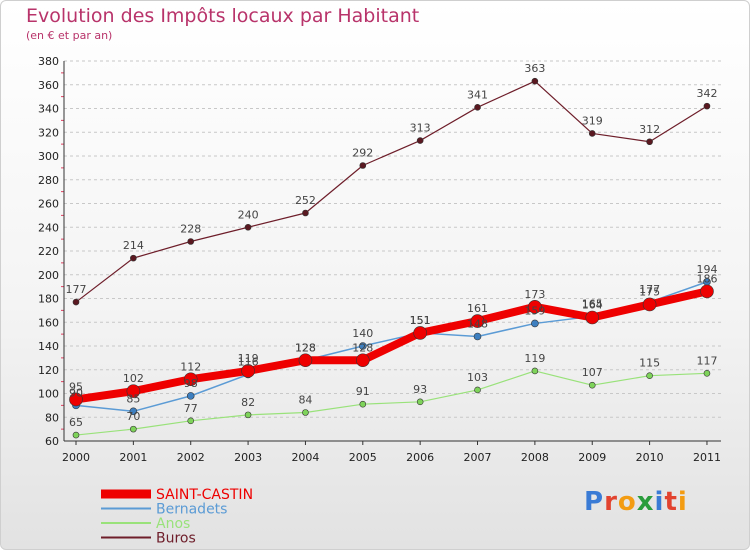 The image size is (750, 550). Describe the element at coordinates (52, 441) in the screenshot. I see `y-tick-label: 60` at that location.